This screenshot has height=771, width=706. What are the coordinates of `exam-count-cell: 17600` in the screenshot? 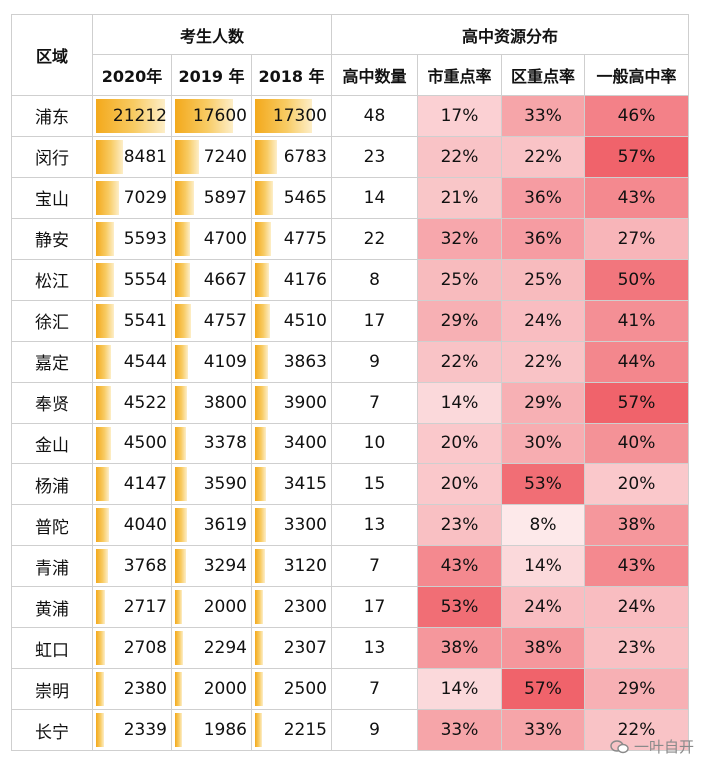 It's located at (211, 116).